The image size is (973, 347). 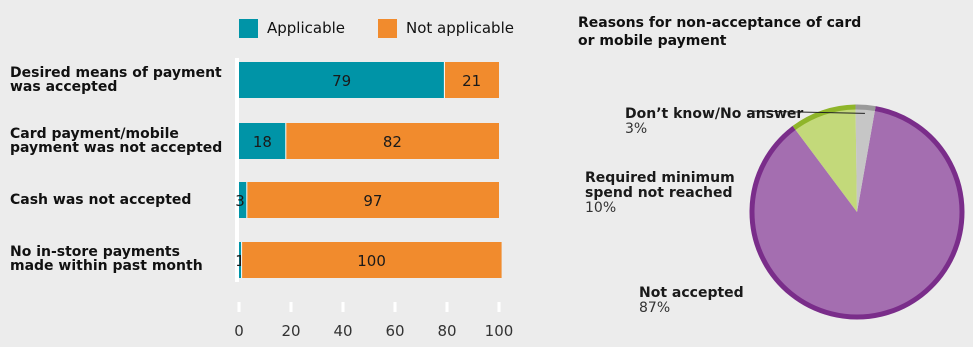 What do you see at coordinates (394, 331) in the screenshot?
I see `x-tick-label-60: 60` at bounding box center [394, 331].